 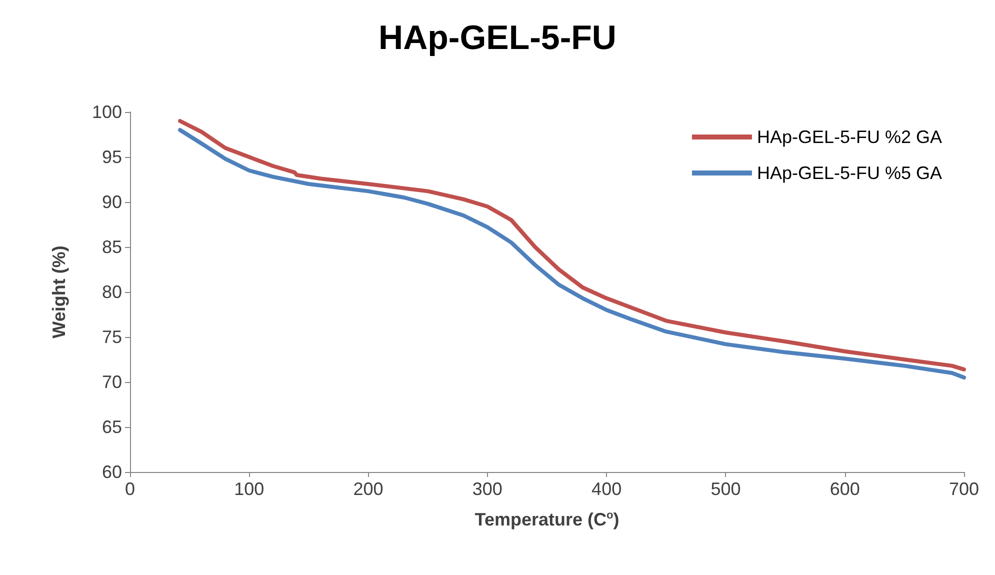 I want to click on y-tick-label: 90, so click(x=112, y=202).